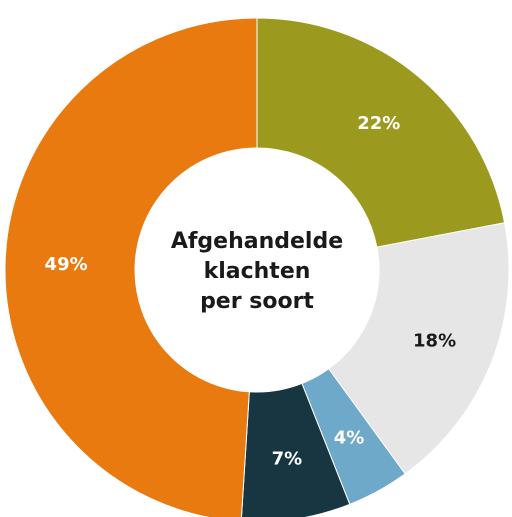 The width and height of the screenshot is (512, 517). Describe the element at coordinates (66, 264) in the screenshot. I see `slice-label-4: 49%` at that location.